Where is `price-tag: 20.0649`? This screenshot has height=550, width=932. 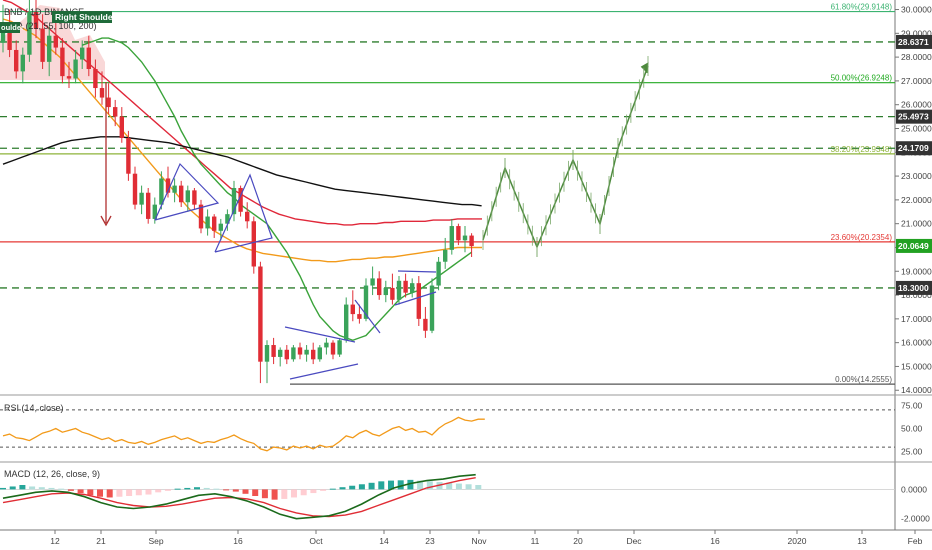
price-tag: 20.0649 is located at coordinates (913, 246).